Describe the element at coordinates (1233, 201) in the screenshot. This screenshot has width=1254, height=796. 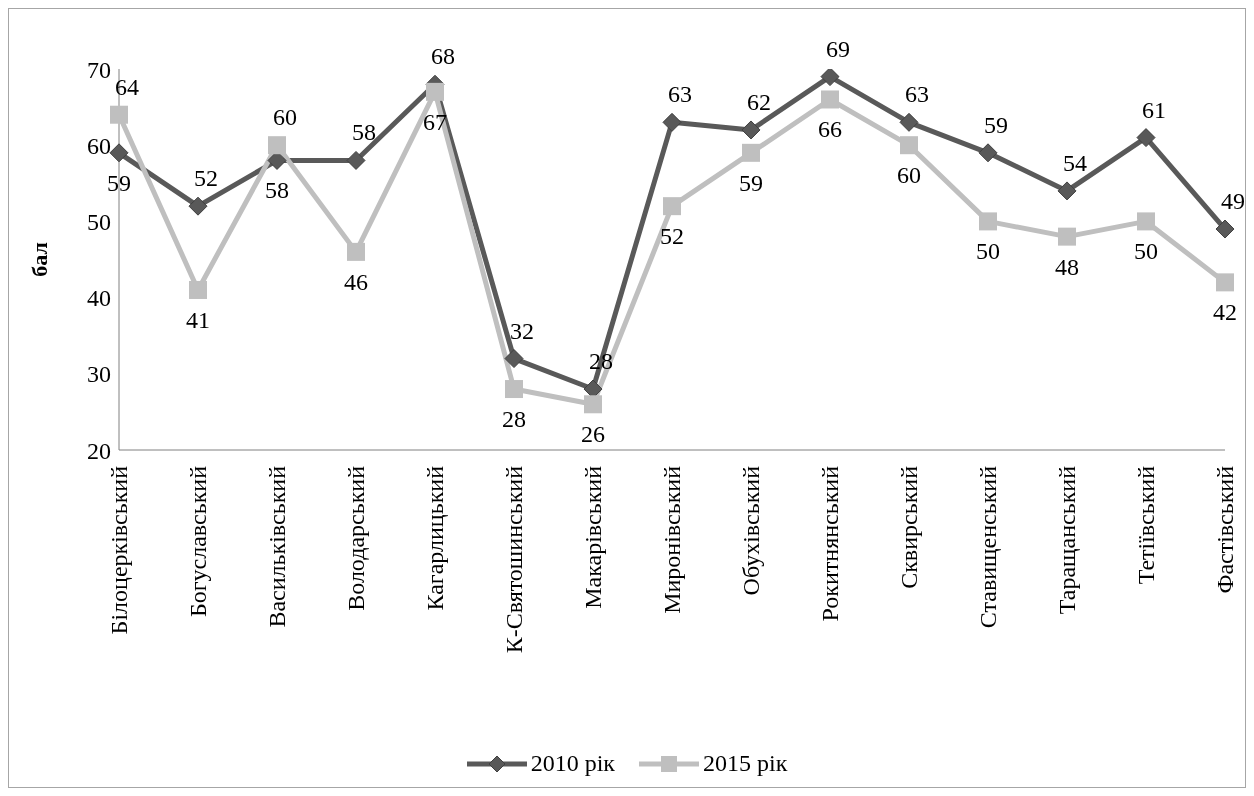
I see `data-label: 49` at that location.